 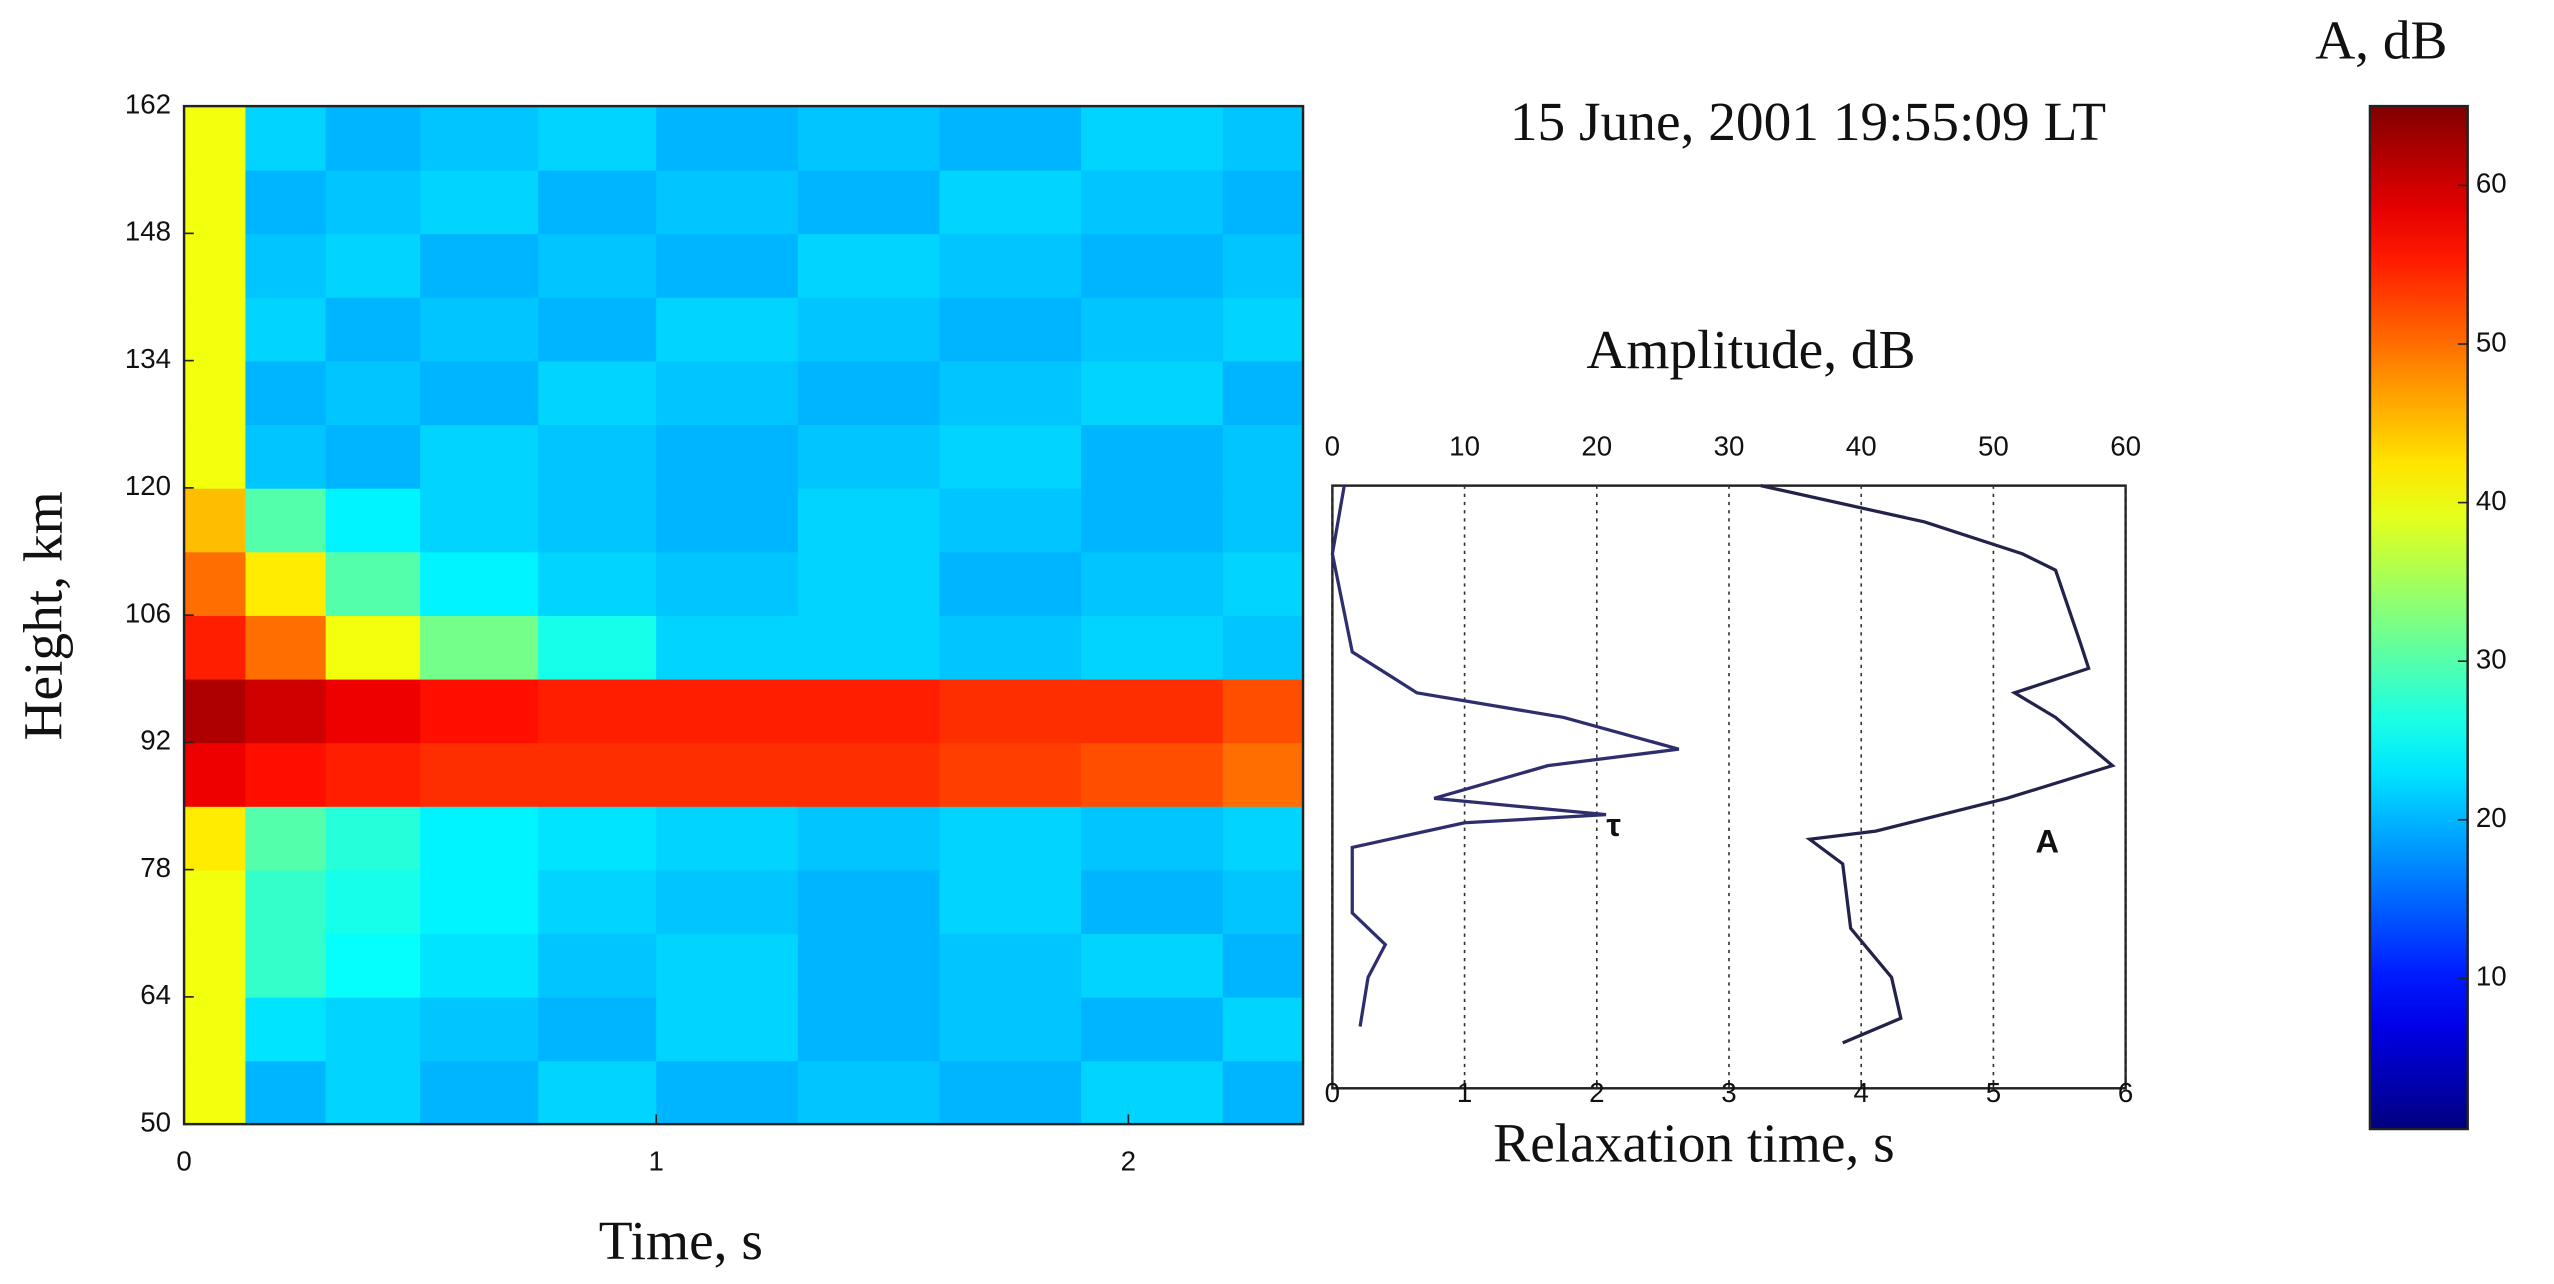 What do you see at coordinates (148, 485) in the screenshot?
I see `y-tick-label: 120` at bounding box center [148, 485].